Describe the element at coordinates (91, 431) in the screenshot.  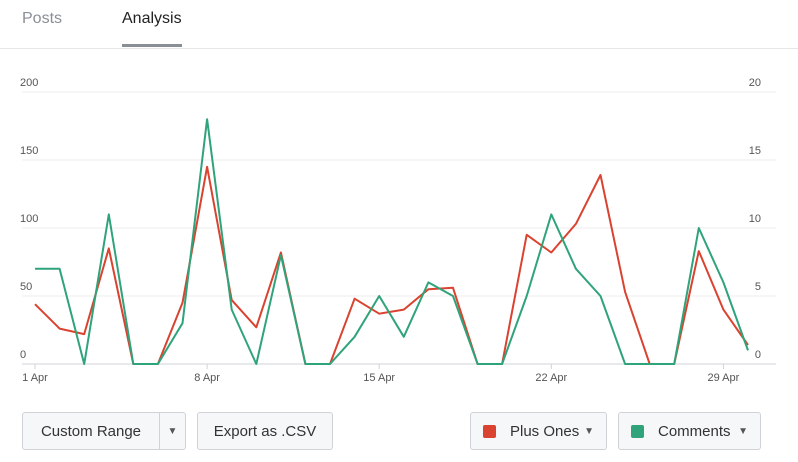
I see `custom-range-label: Custom Range` at that location.